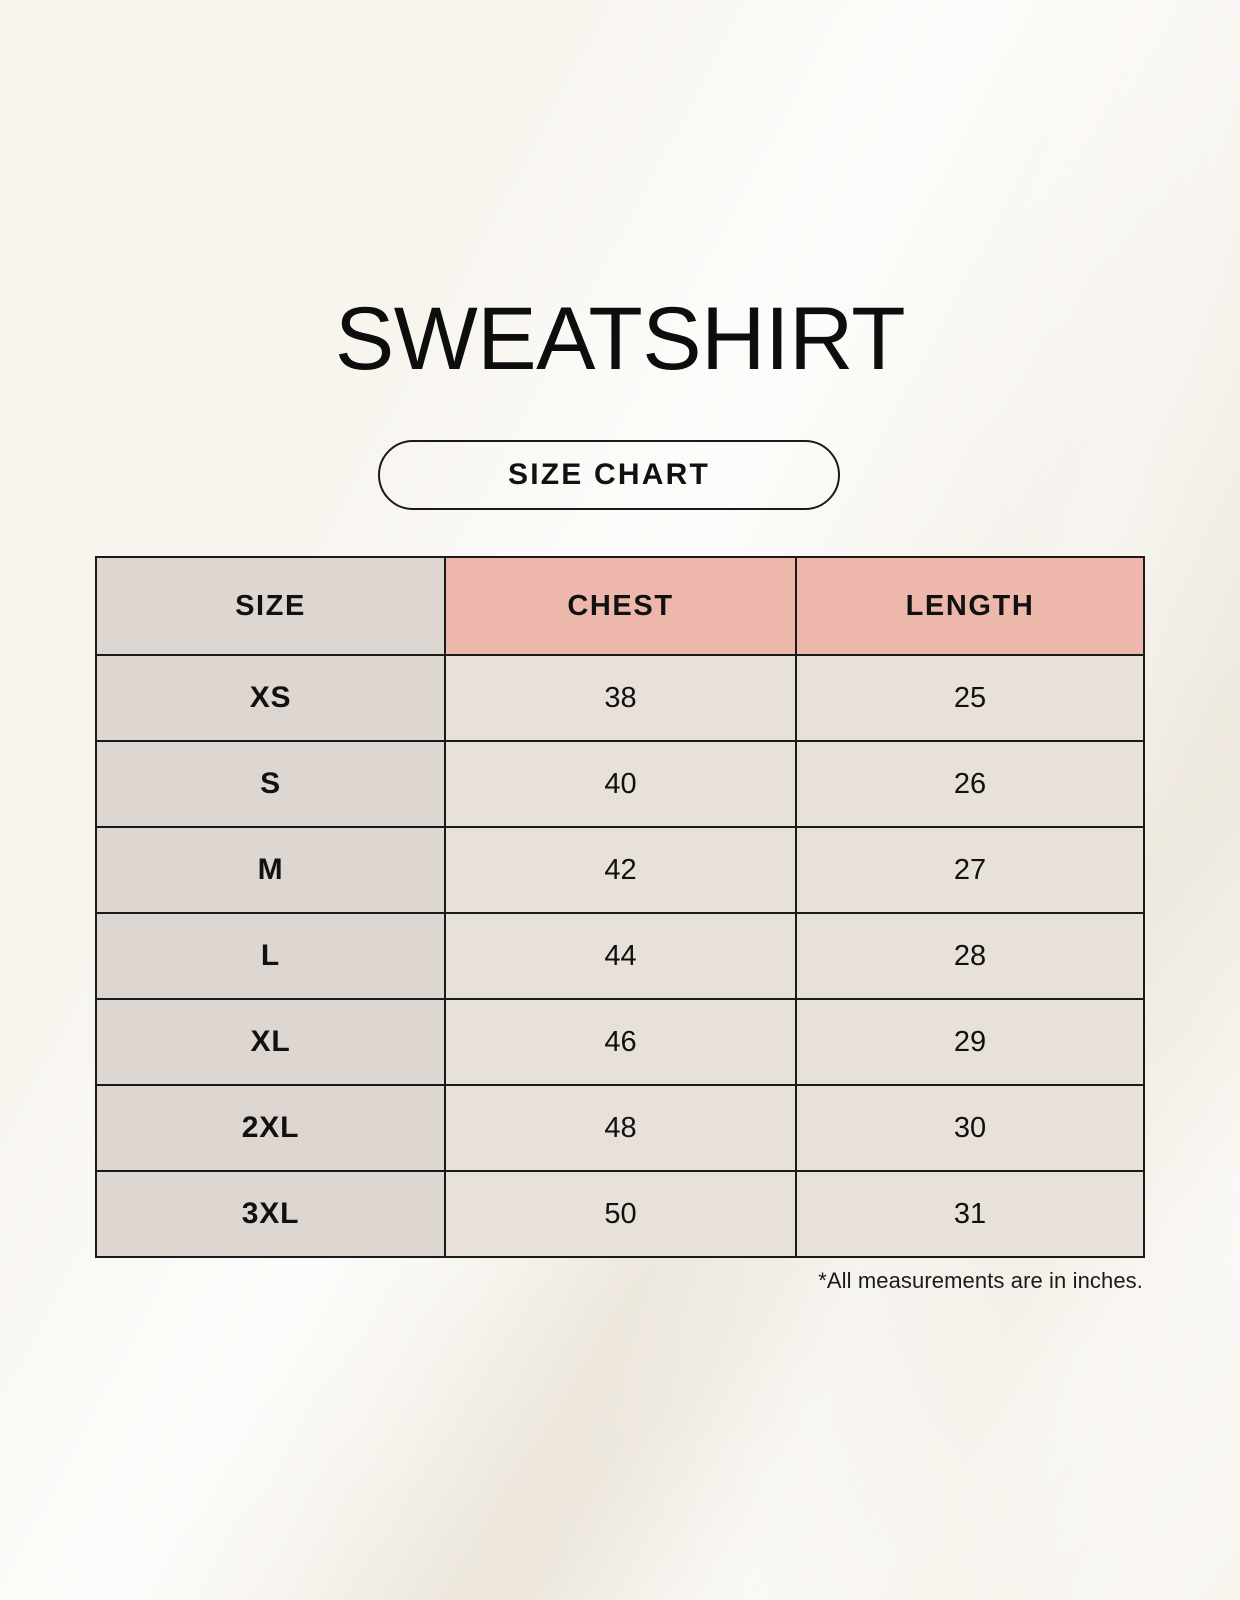 This screenshot has width=1240, height=1600. I want to click on cell-chest: 38, so click(620, 698).